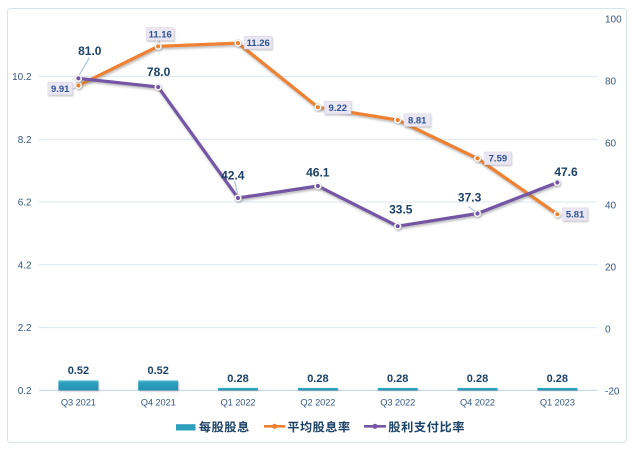  Describe the element at coordinates (25, 328) in the screenshot. I see `svg-text: 2.2` at that location.